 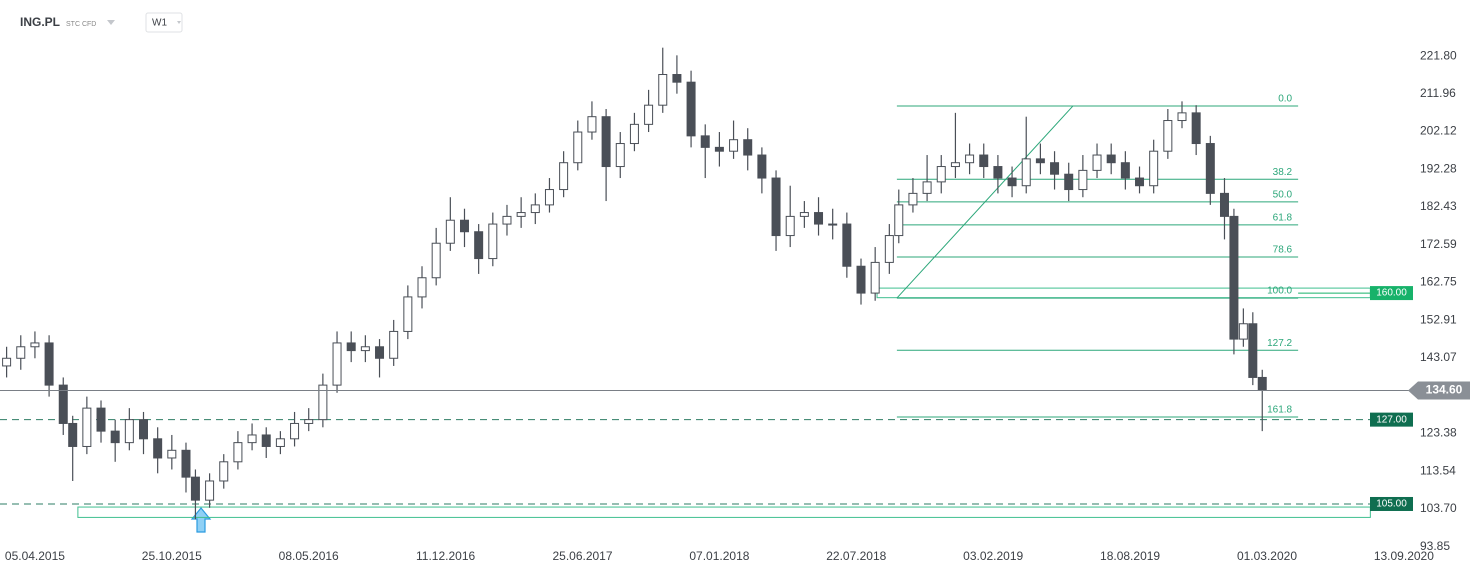 What do you see at coordinates (1439, 390) in the screenshot?
I see `last-price-badge` at bounding box center [1439, 390].